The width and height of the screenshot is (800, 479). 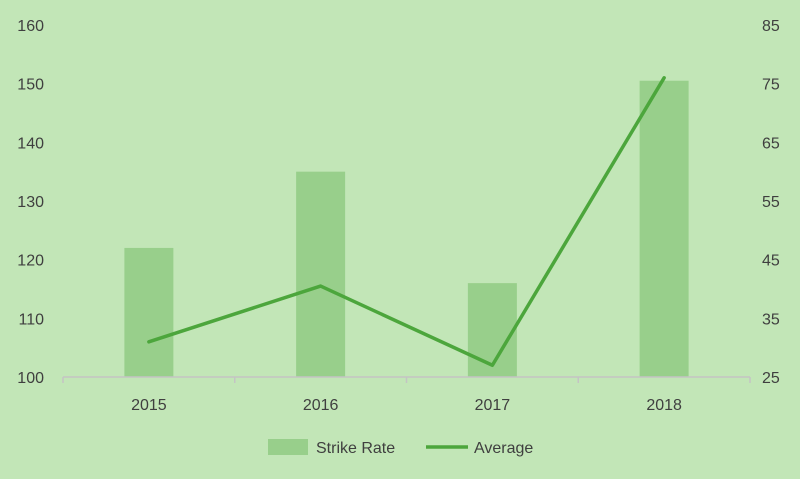 I want to click on left-tick-label-130: 130, so click(x=30, y=202).